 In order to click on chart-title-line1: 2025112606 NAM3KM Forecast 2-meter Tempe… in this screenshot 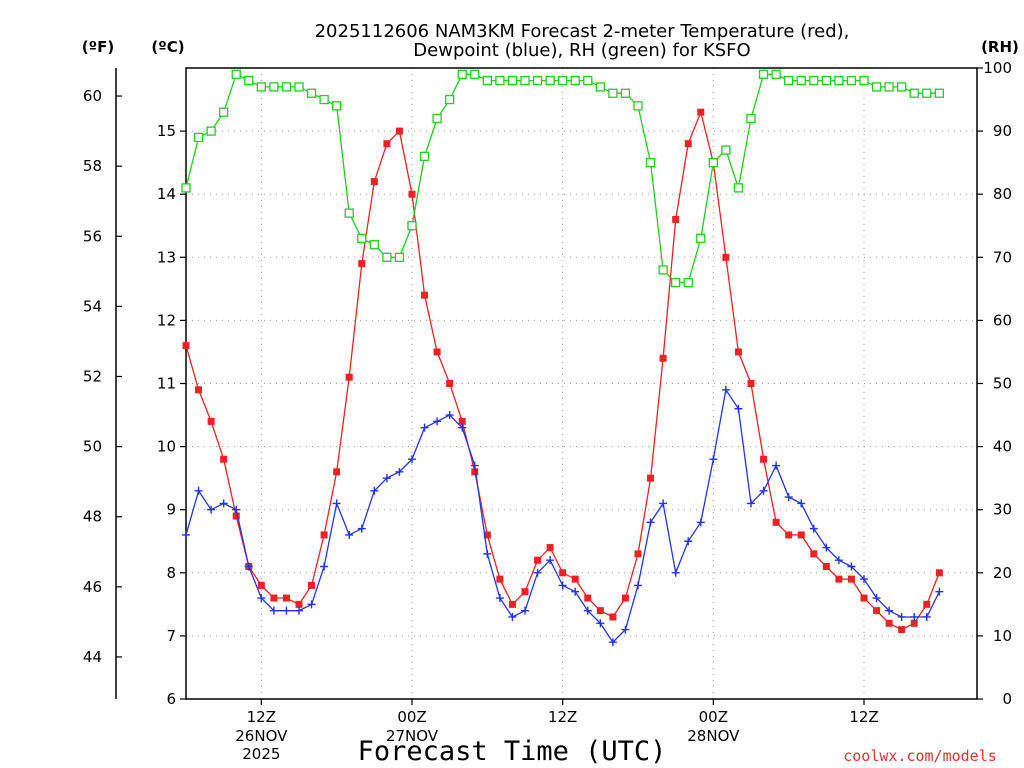, I will do `click(582, 31)`.